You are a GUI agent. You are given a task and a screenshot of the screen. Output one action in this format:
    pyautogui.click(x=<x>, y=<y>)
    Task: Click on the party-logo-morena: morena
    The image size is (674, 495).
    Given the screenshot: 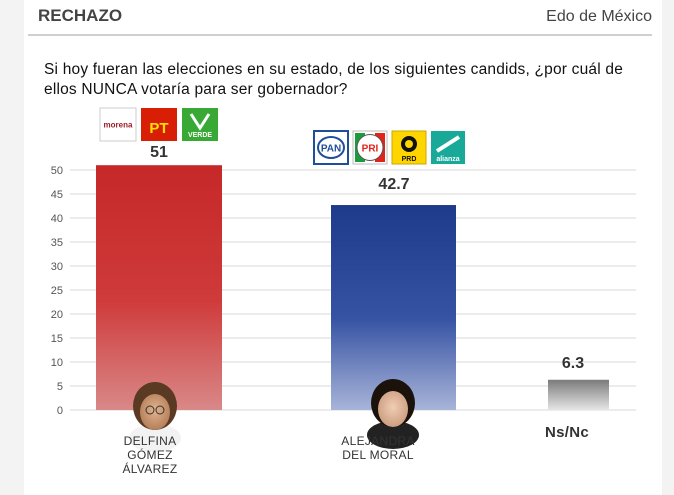 What is the action you would take?
    pyautogui.click(x=118, y=124)
    